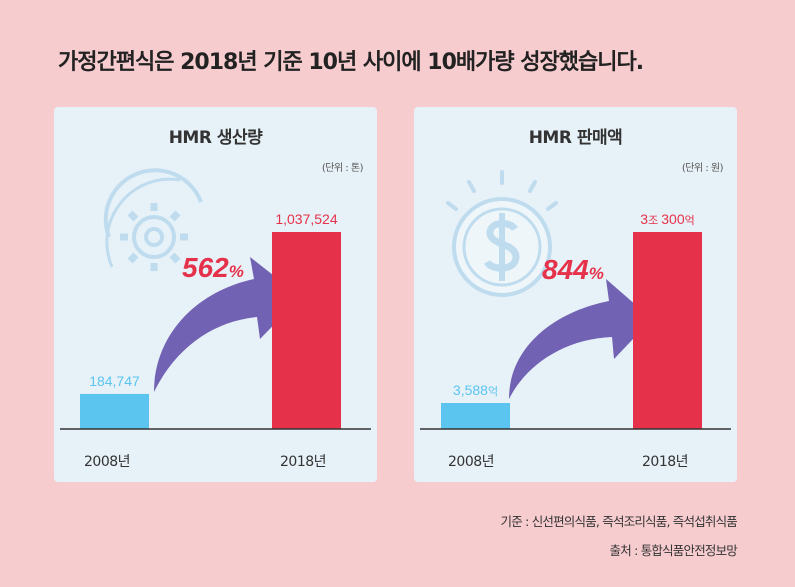  I want to click on unit-label: (단위 : 톤), so click(342, 168).